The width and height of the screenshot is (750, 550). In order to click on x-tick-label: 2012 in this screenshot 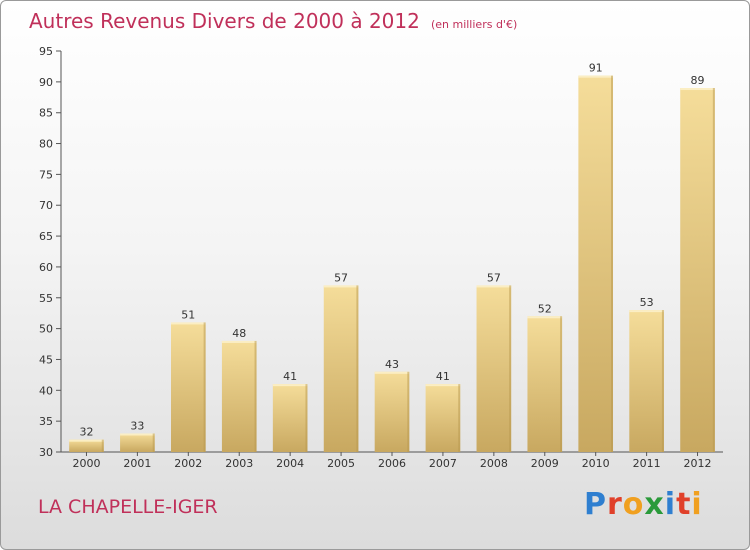, I will do `click(698, 463)`.